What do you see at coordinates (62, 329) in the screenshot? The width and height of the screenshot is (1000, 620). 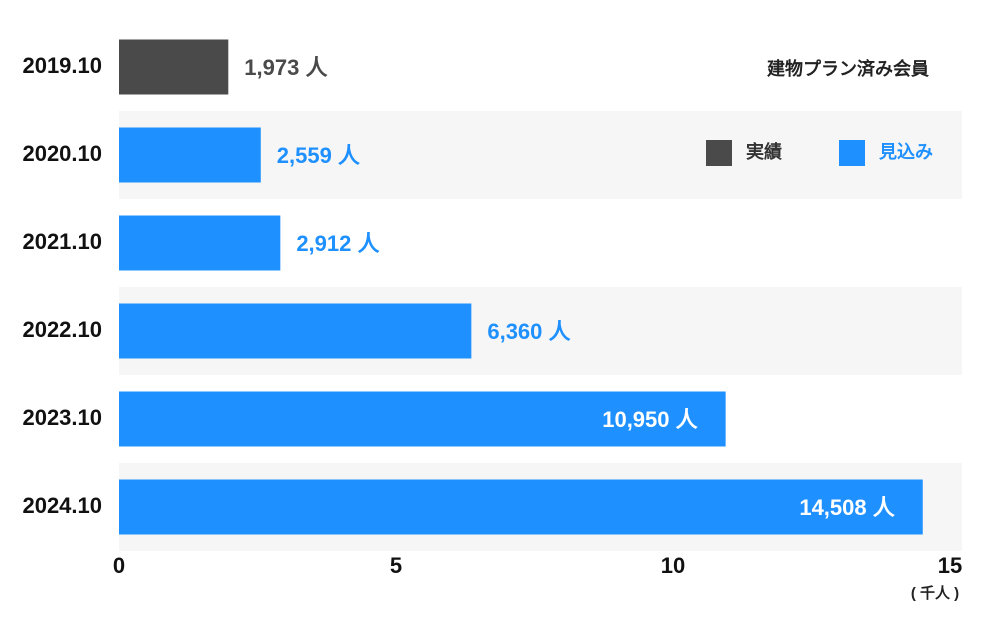 I see `y-tick-label: 2022.10` at bounding box center [62, 329].